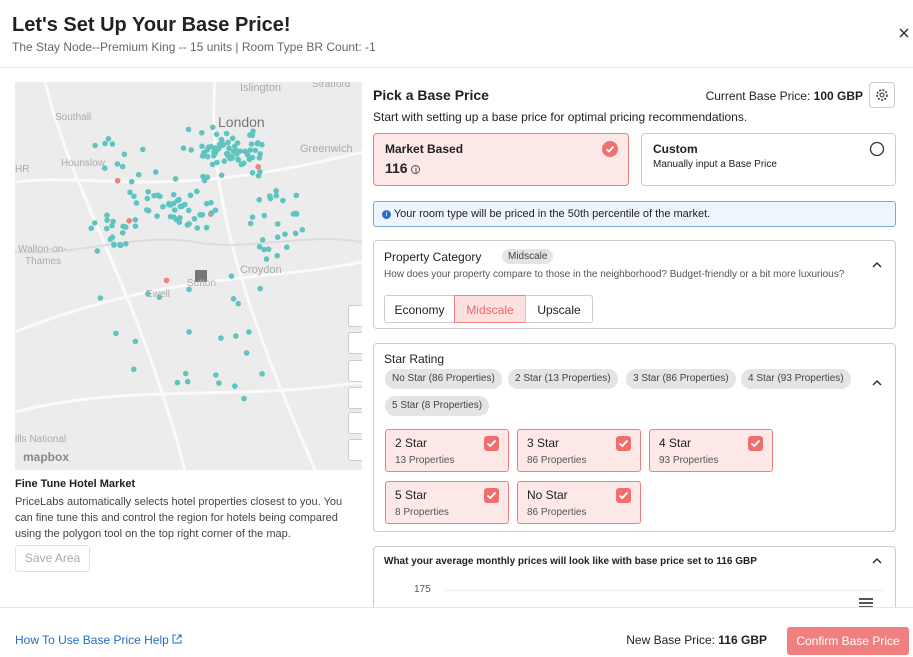  What do you see at coordinates (355, 316) in the screenshot?
I see `polygon-tool` at bounding box center [355, 316].